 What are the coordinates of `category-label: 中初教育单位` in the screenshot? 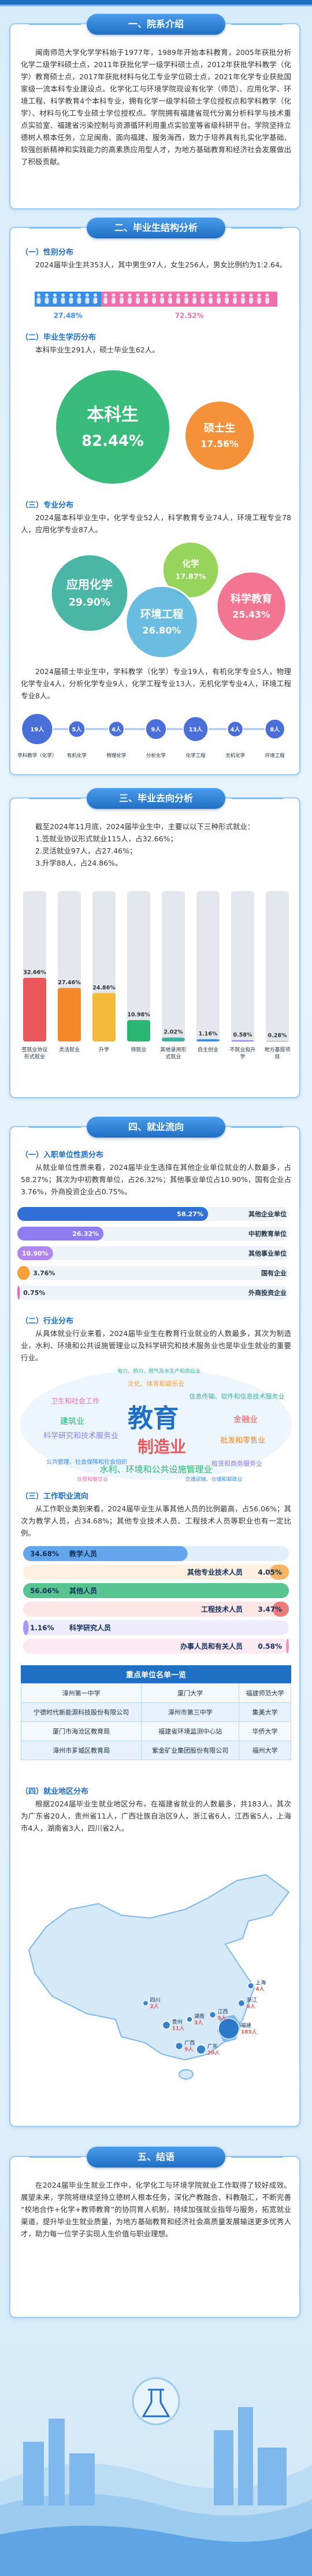 It's located at (267, 1234).